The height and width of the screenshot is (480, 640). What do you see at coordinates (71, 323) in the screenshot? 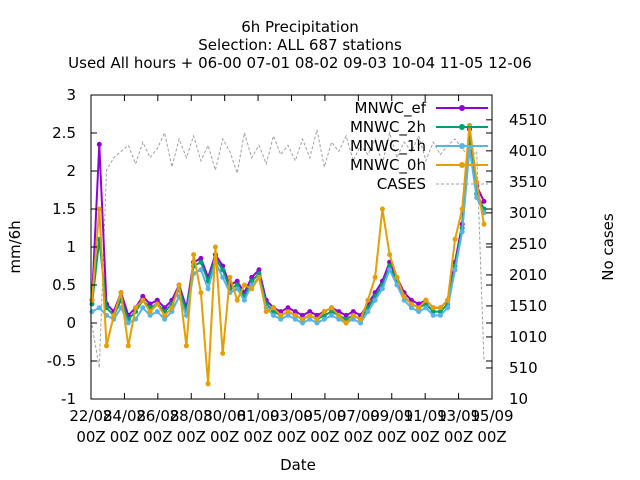
I see `y-tick-label: 0` at bounding box center [71, 323].